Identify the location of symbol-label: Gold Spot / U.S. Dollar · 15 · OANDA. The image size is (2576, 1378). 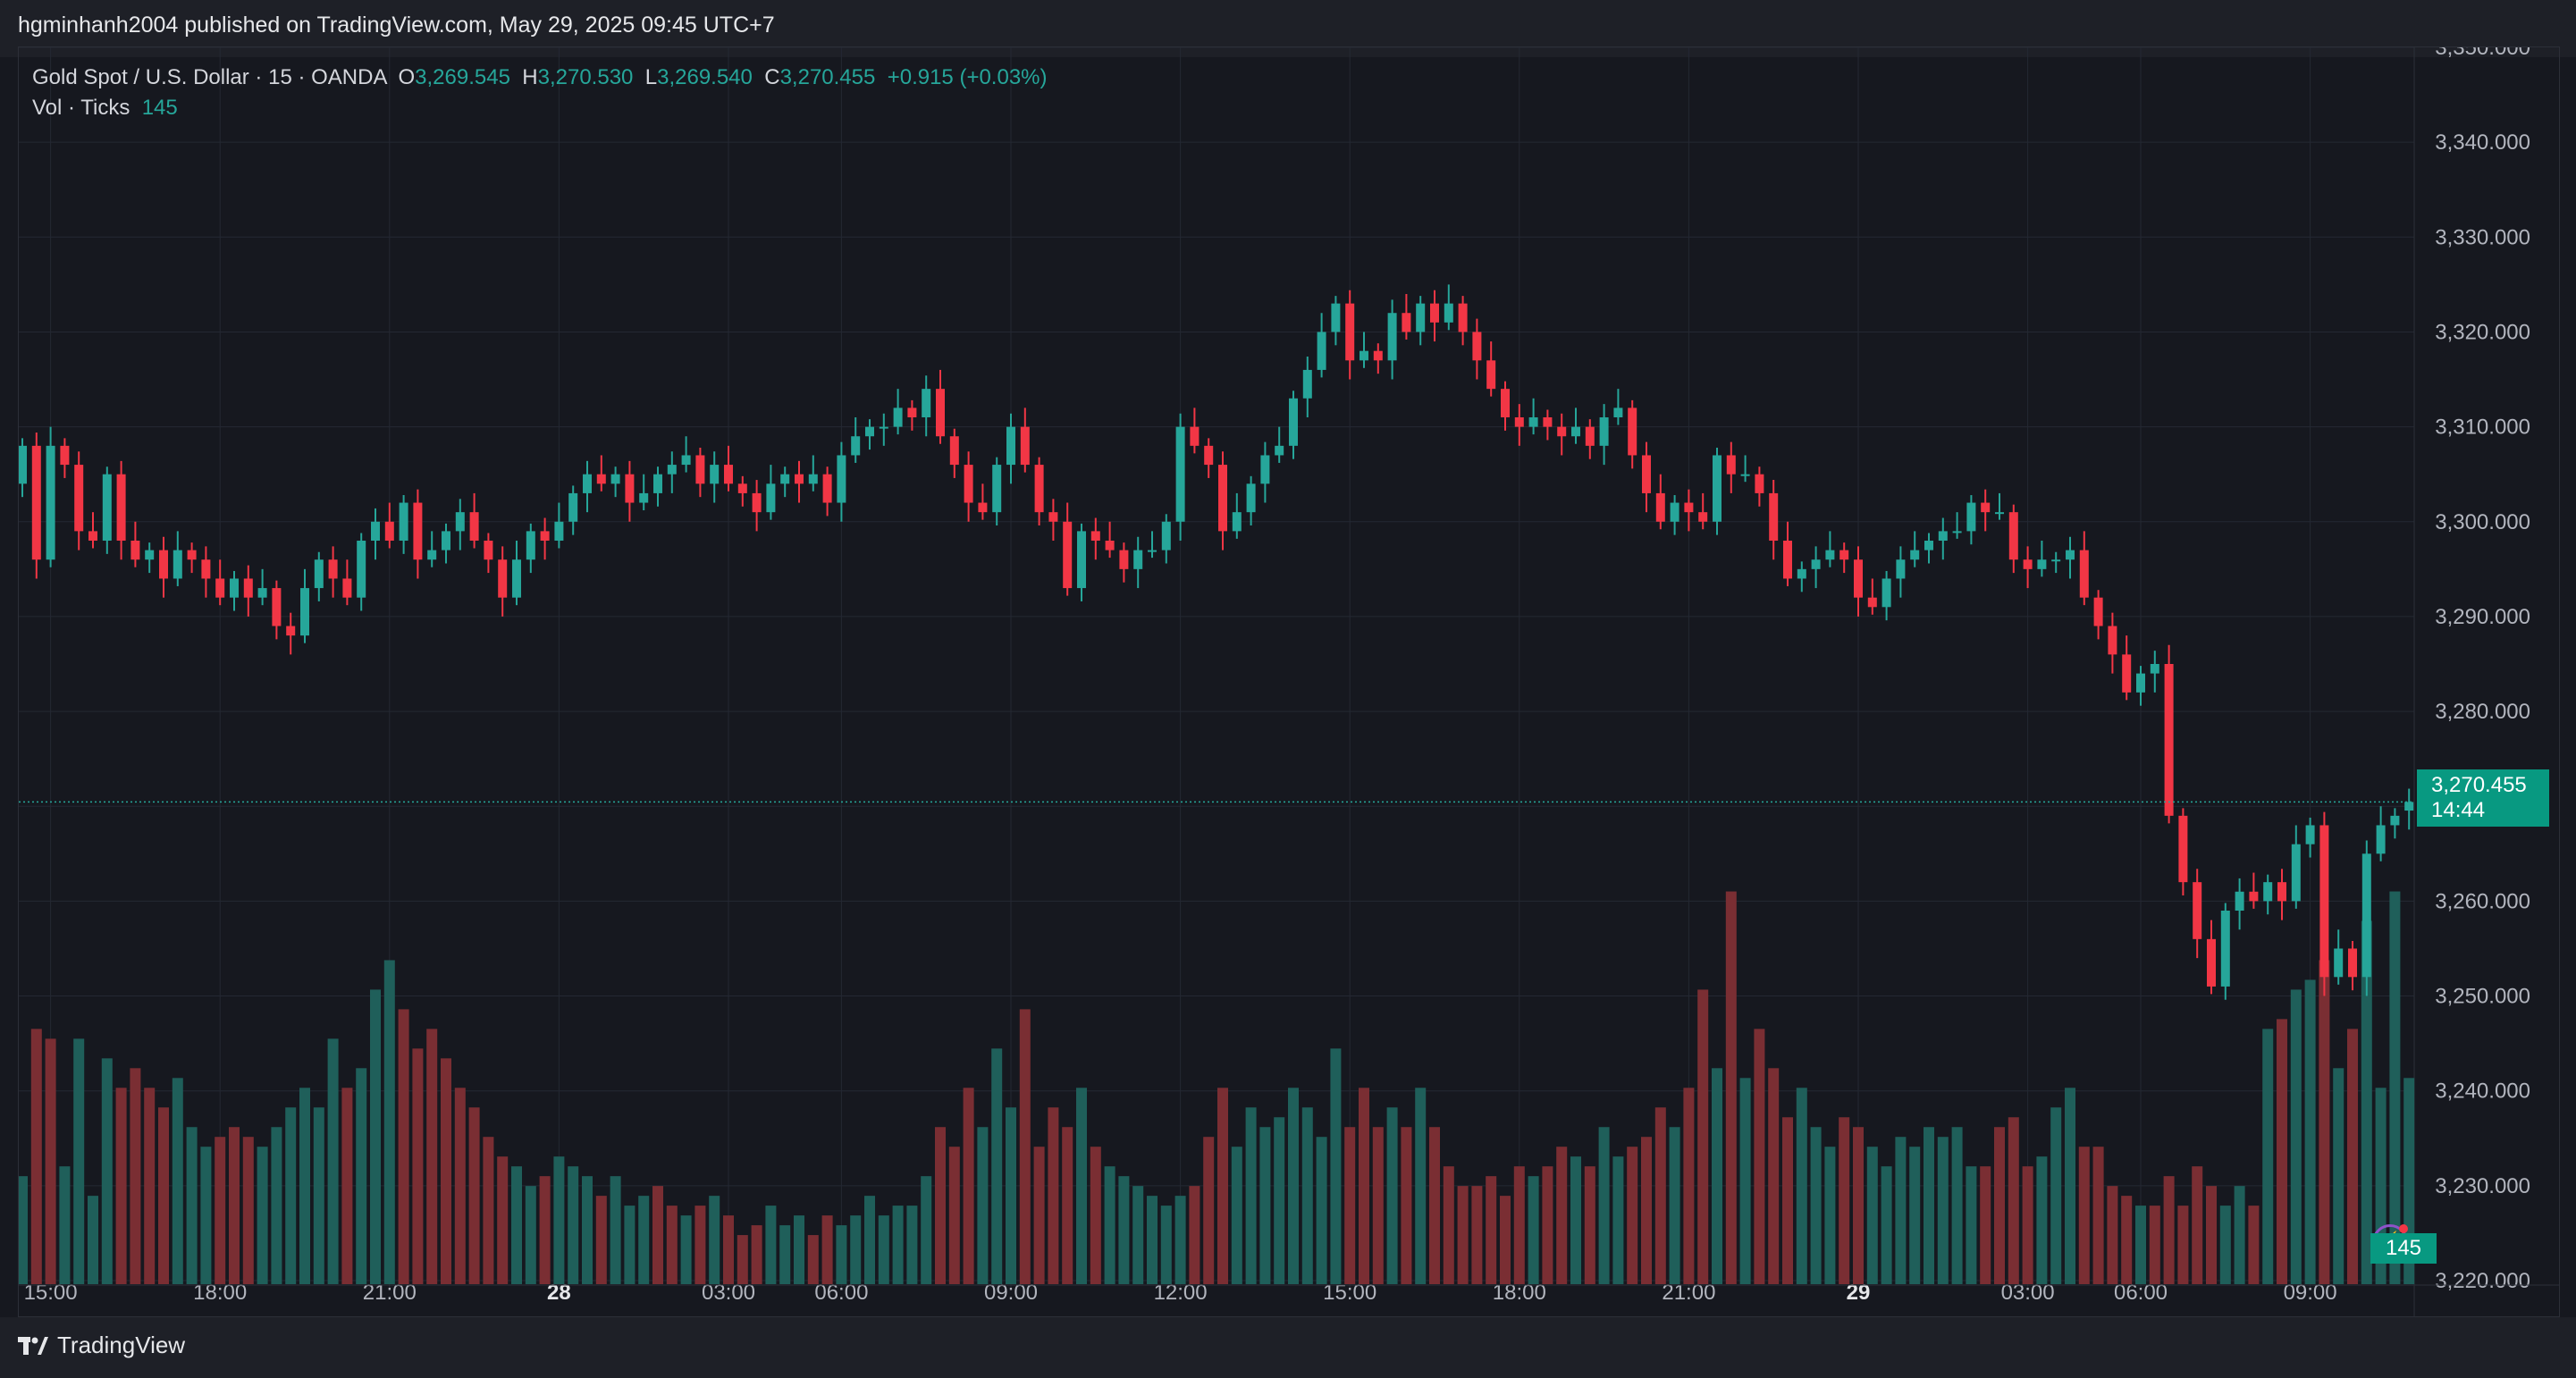
(210, 77).